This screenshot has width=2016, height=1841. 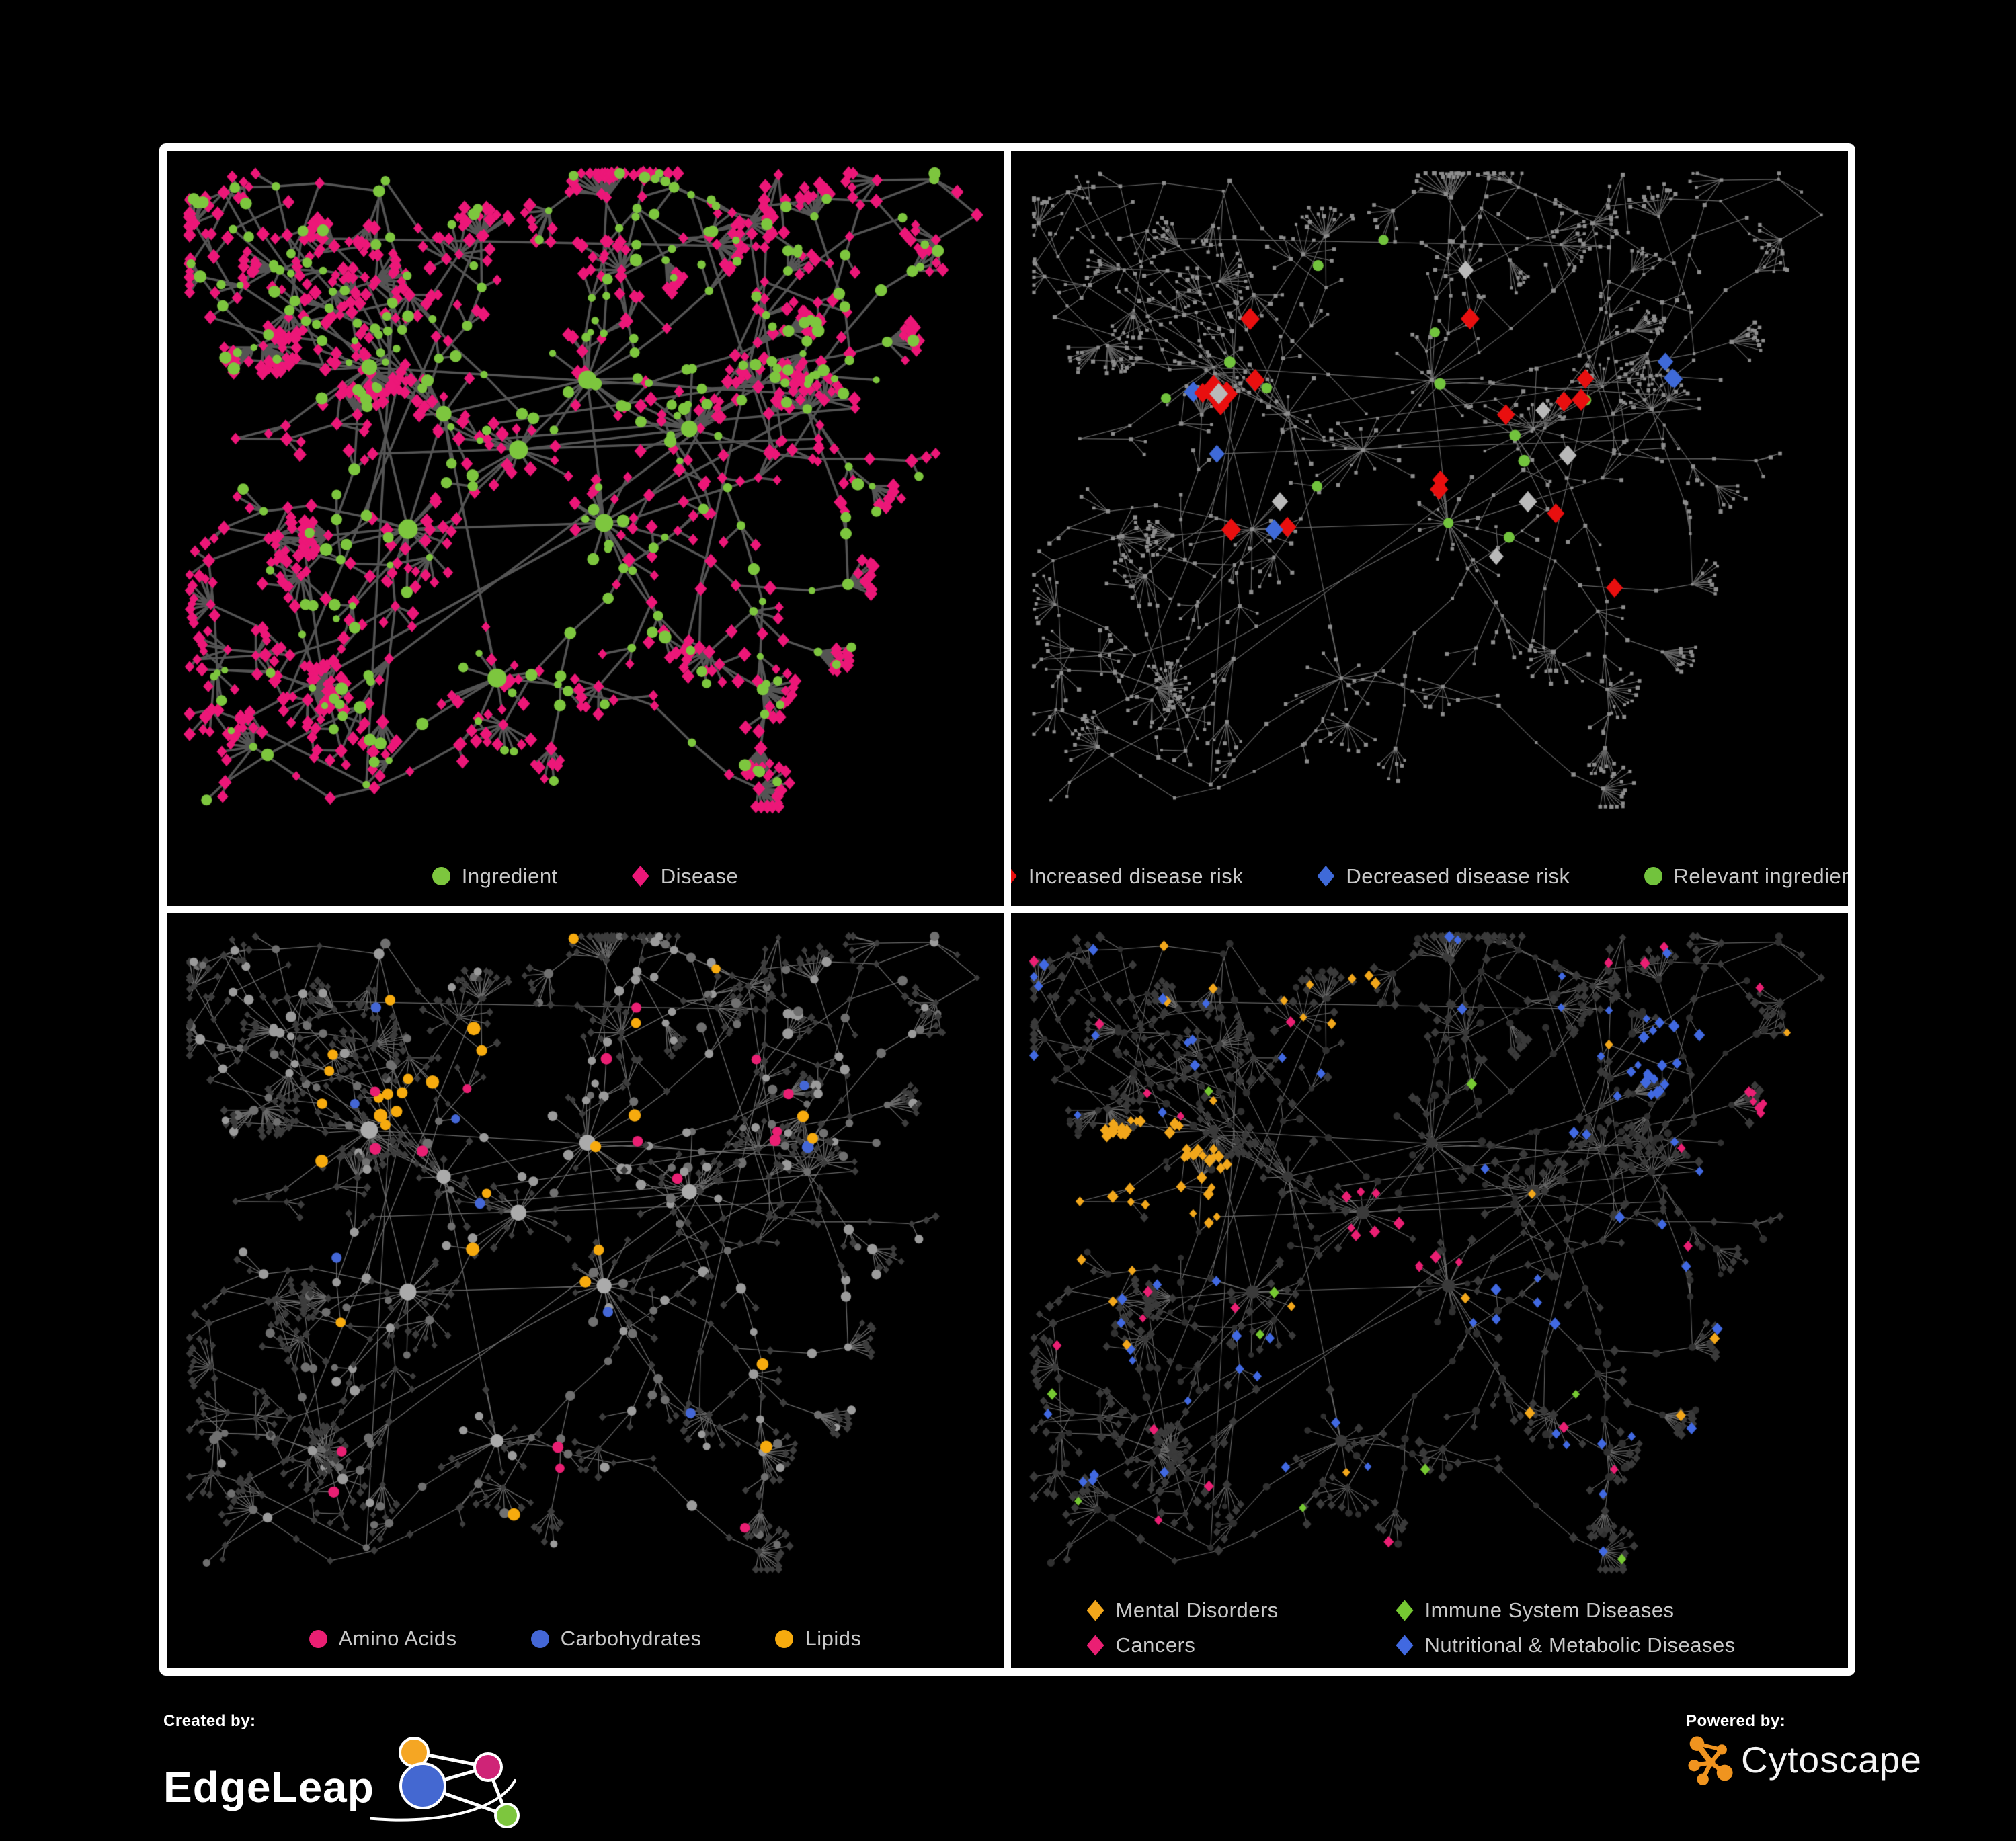 I want to click on legend-item: Amino Acids, so click(x=383, y=1639).